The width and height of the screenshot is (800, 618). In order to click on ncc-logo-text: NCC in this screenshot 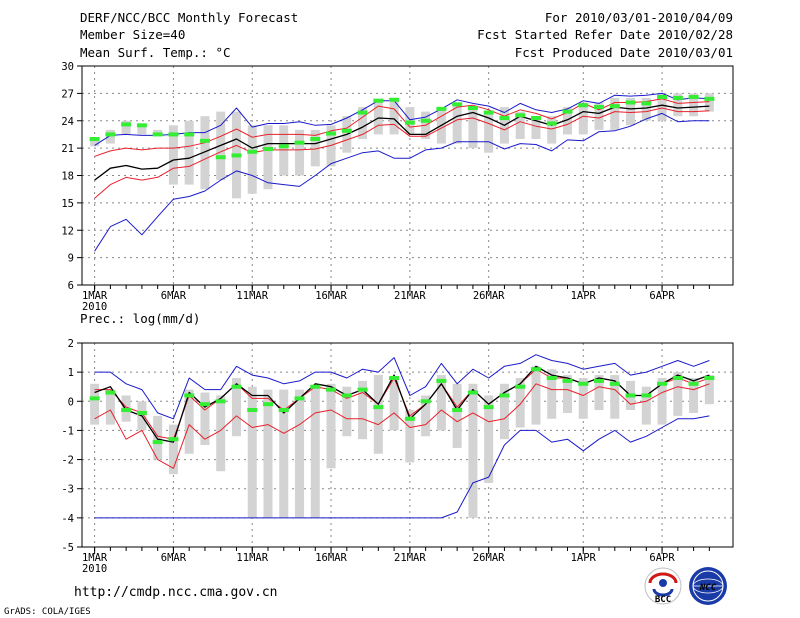, I will do `click(708, 588)`.